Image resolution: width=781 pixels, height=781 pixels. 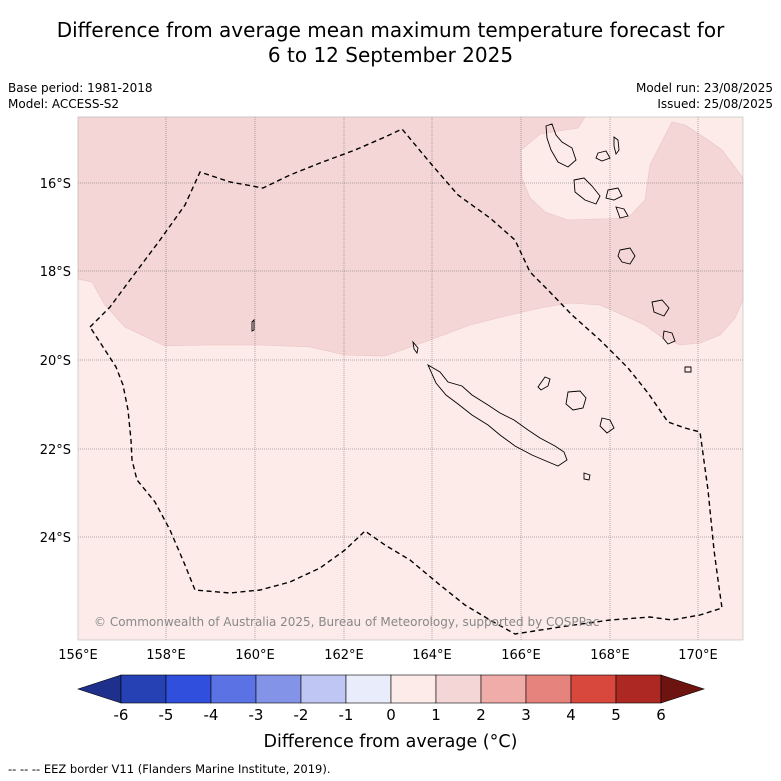 What do you see at coordinates (669, 337) in the screenshot?
I see `island-tanna` at bounding box center [669, 337].